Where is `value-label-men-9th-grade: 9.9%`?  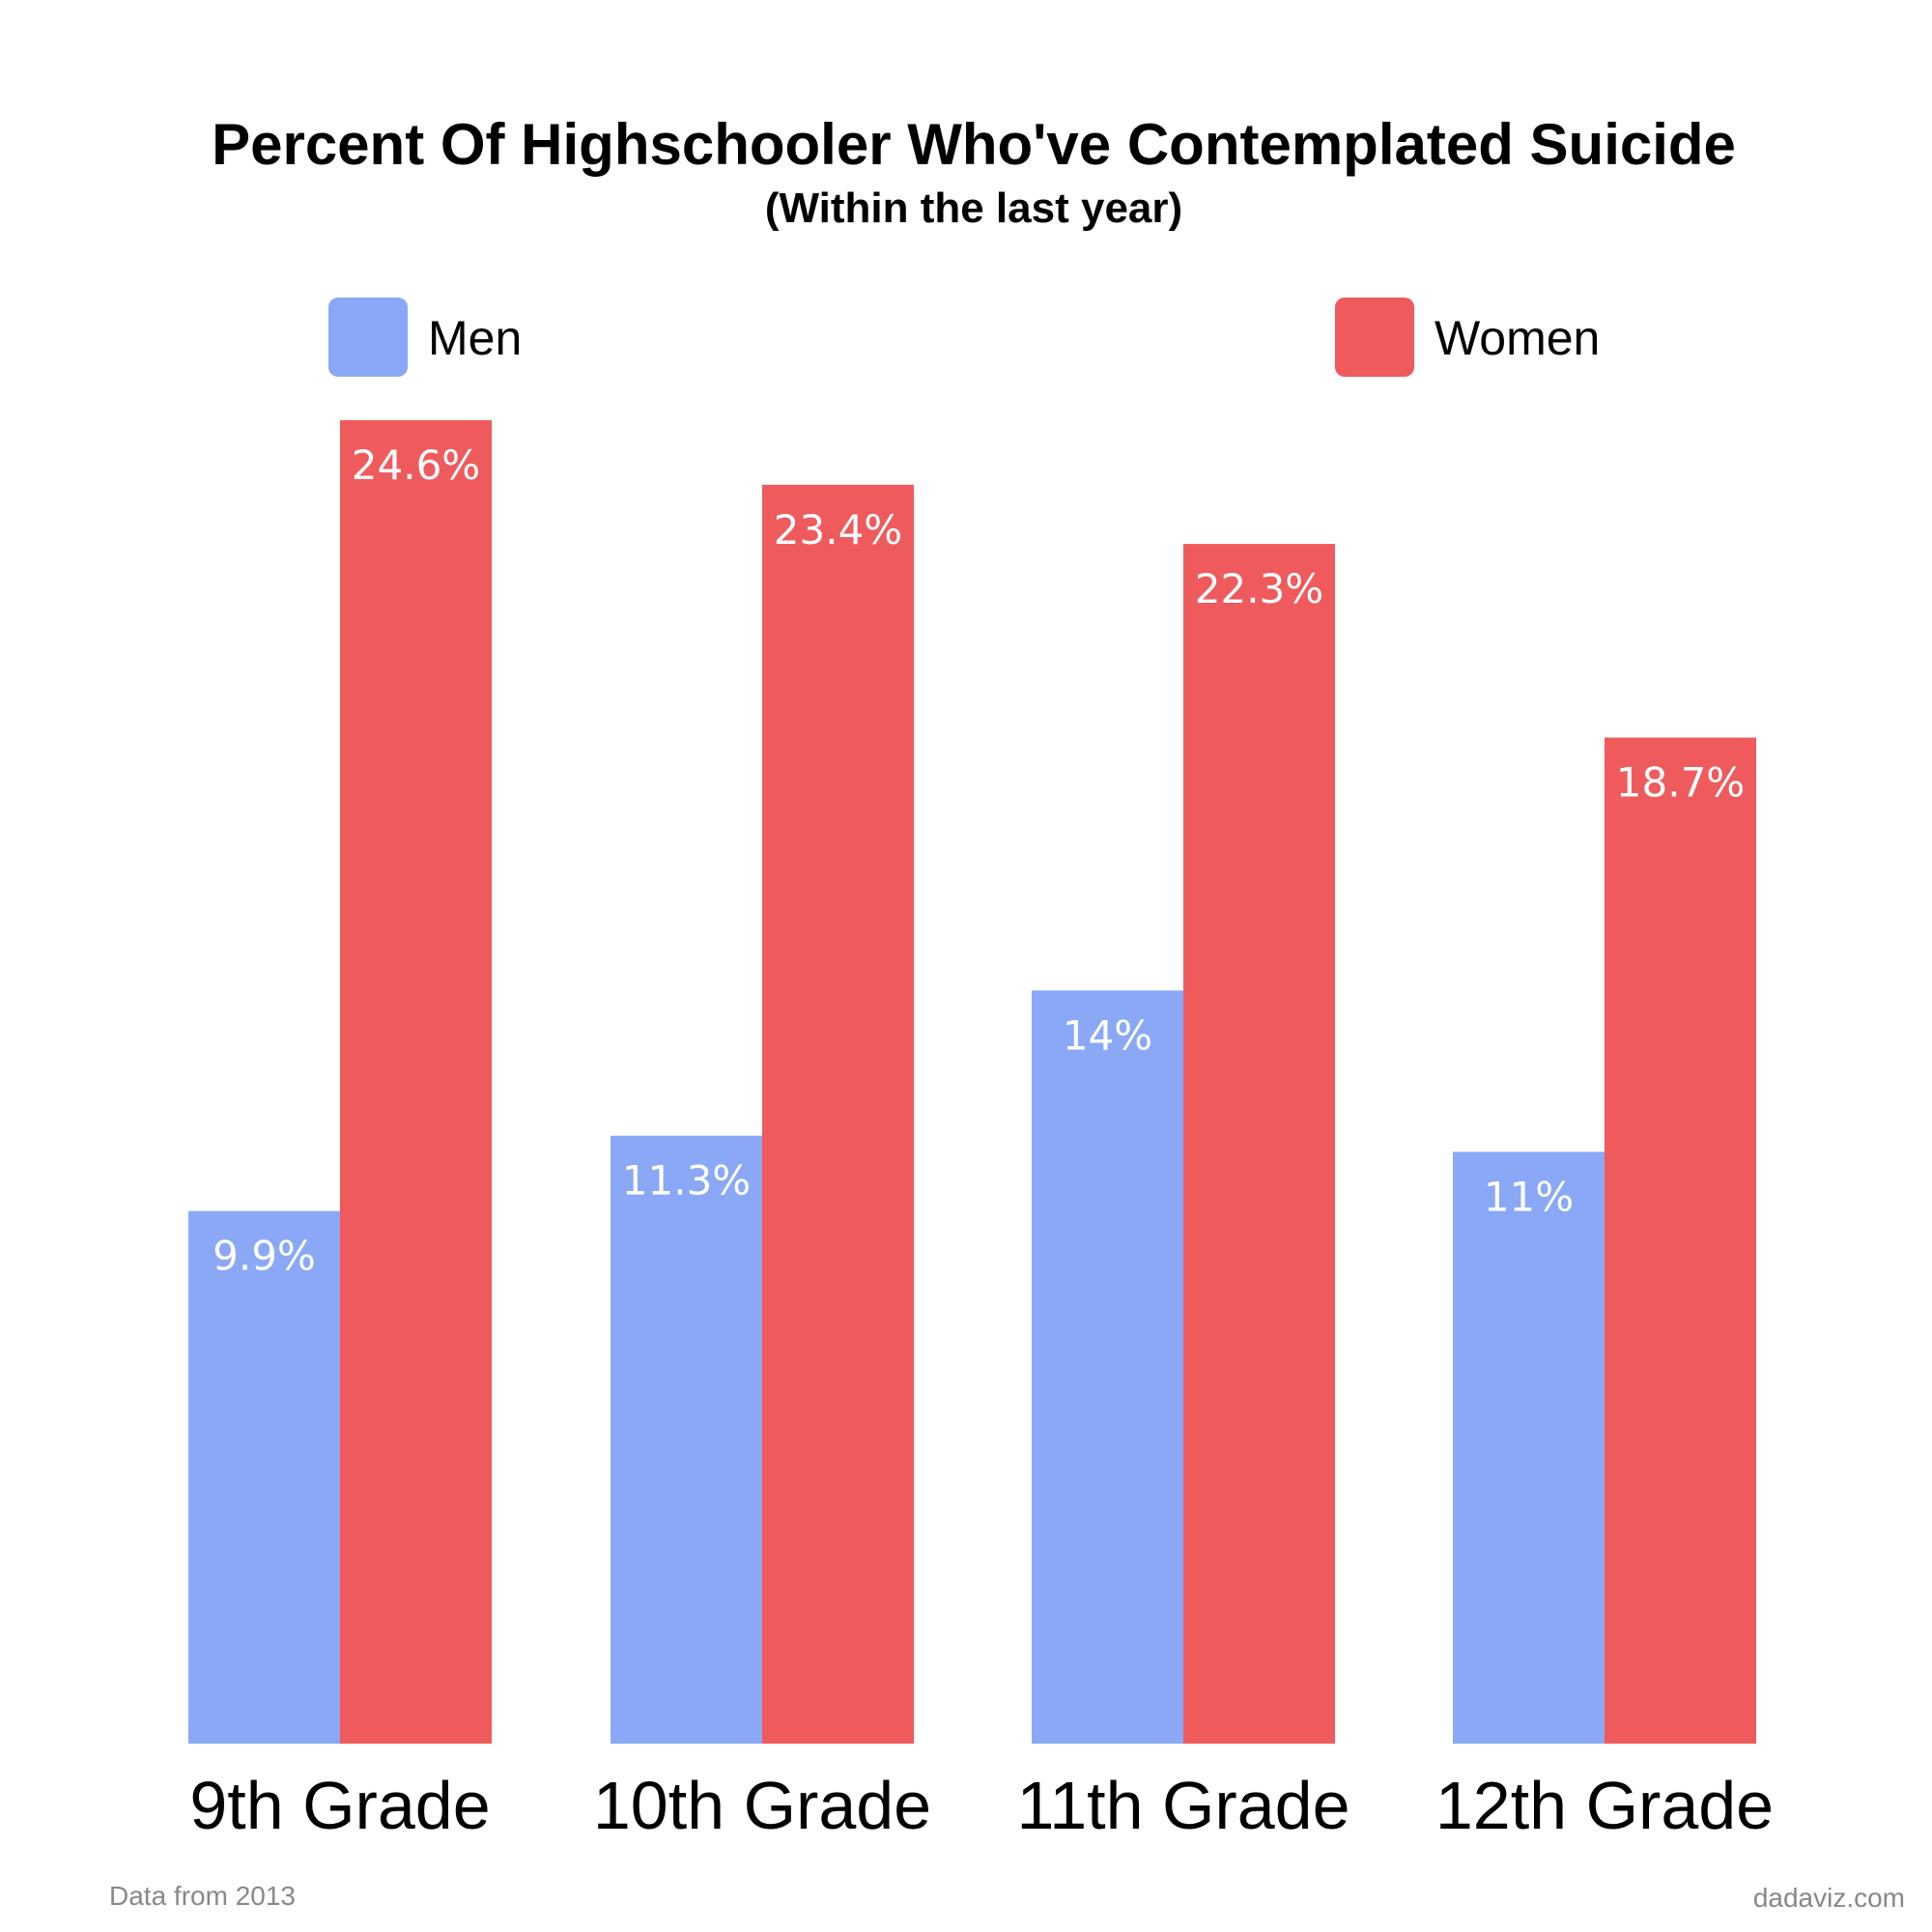
value-label-men-9th-grade: 9.9% is located at coordinates (264, 1256).